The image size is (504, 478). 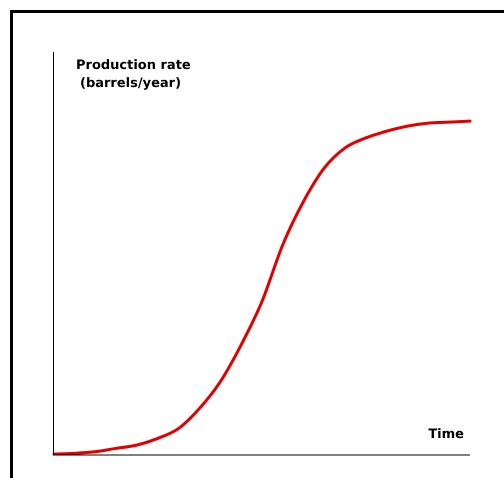 What do you see at coordinates (446, 434) in the screenshot?
I see `x-axis-title: Time` at bounding box center [446, 434].